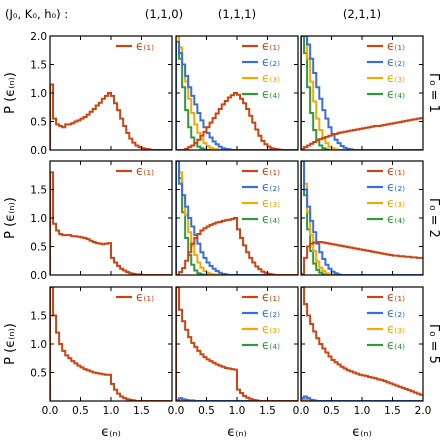  Describe the element at coordinates (237, 14) in the screenshot. I see `column-title: (1,1,1)` at that location.